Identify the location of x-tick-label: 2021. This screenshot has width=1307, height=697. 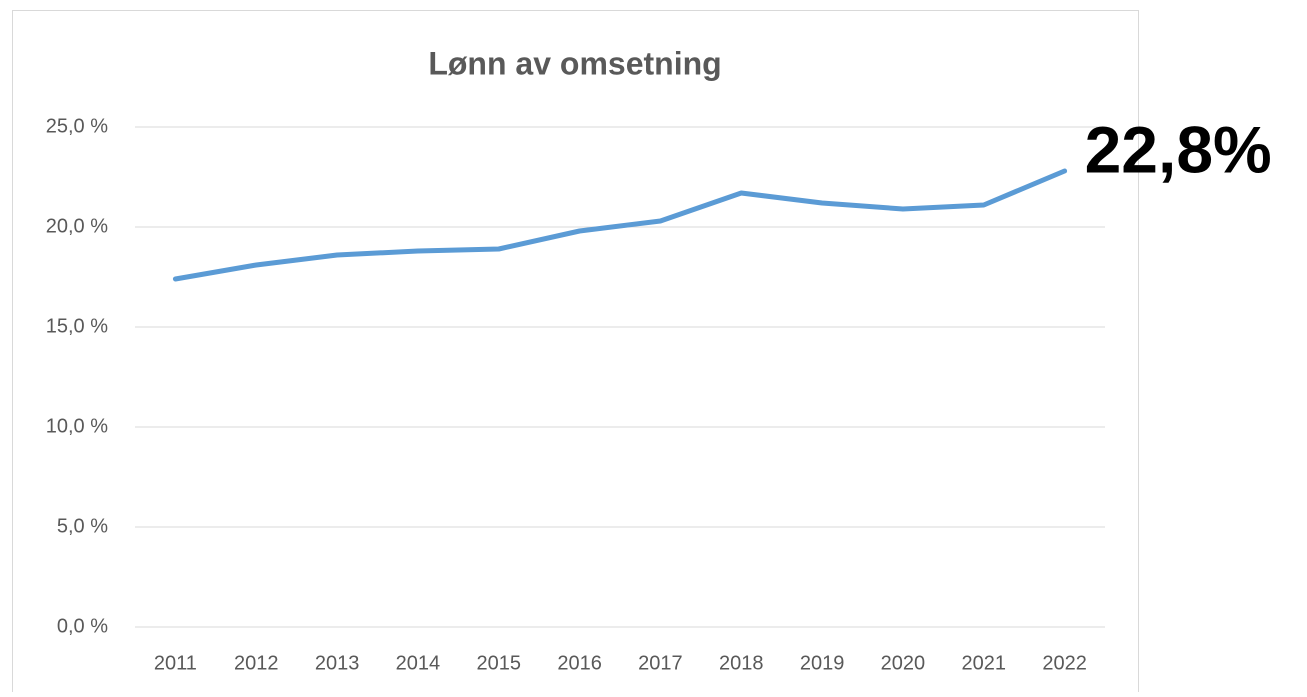
(984, 663).